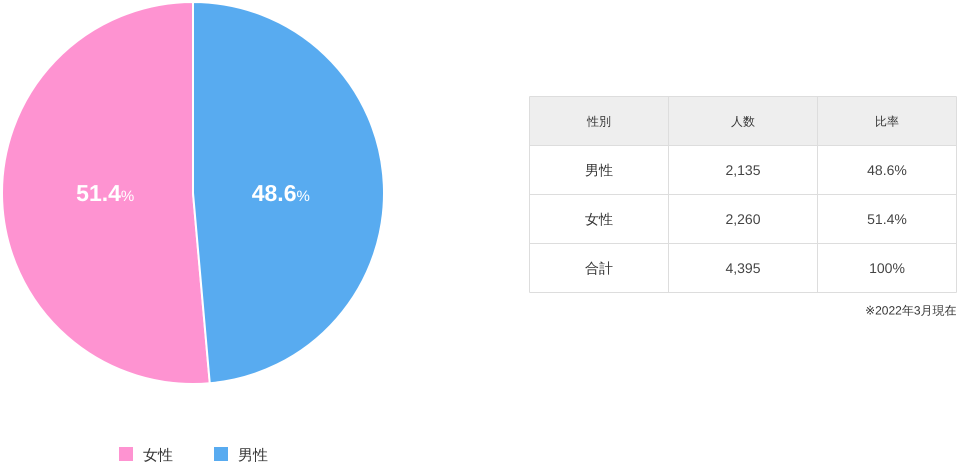 The image size is (957, 464). What do you see at coordinates (253, 455) in the screenshot?
I see `legend-label: 男性` at bounding box center [253, 455].